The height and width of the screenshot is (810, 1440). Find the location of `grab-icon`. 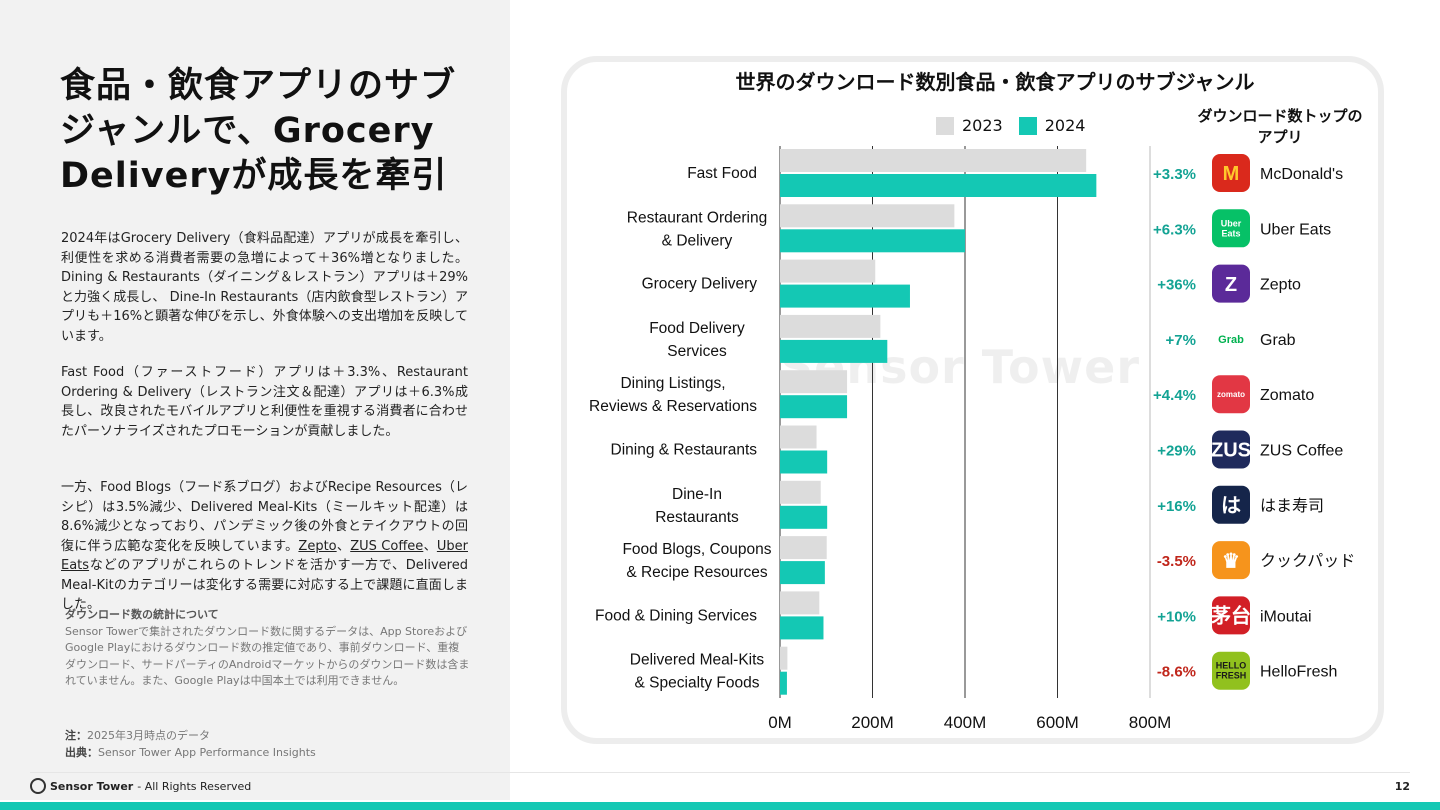

grab-icon is located at coordinates (1231, 339).